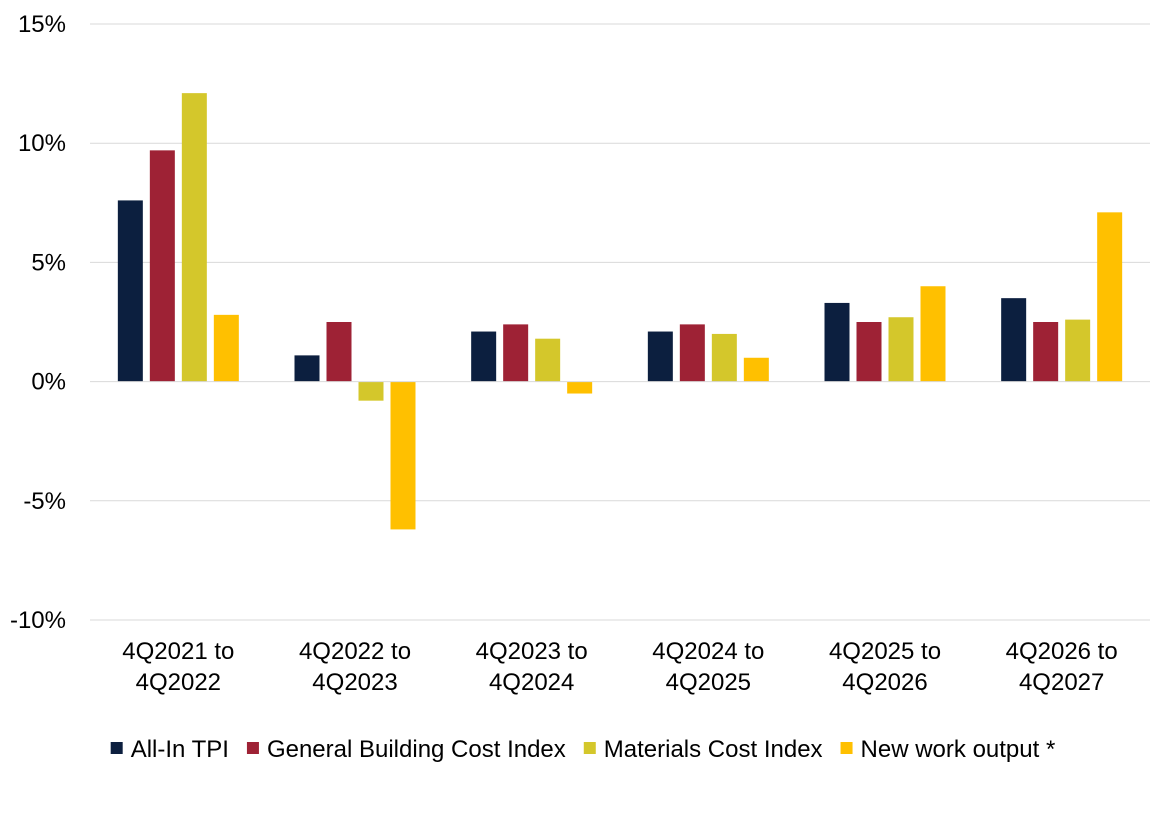  I want to click on legend-label: All-In TPI, so click(180, 749).